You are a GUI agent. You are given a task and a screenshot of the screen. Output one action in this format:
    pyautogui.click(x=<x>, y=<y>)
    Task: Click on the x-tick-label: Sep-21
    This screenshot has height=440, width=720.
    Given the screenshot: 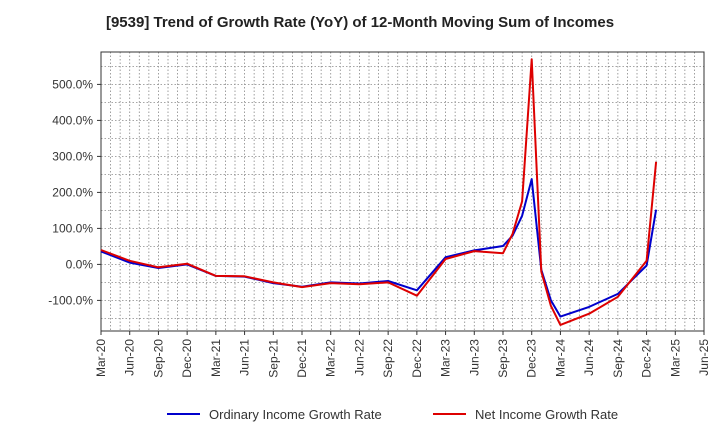 What is the action you would take?
    pyautogui.click(x=273, y=358)
    